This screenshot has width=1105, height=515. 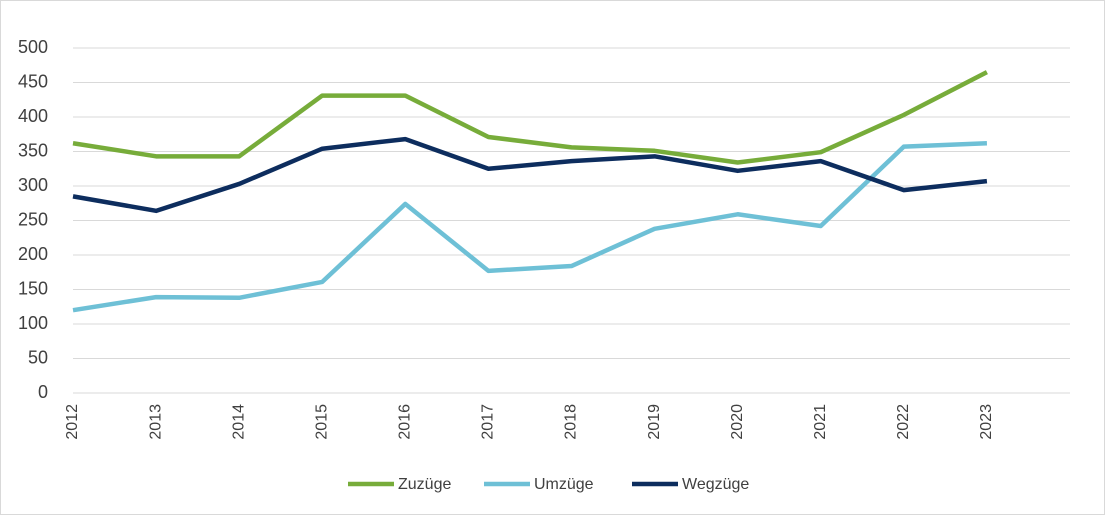 What do you see at coordinates (33, 323) in the screenshot?
I see `y-tick-label: 100` at bounding box center [33, 323].